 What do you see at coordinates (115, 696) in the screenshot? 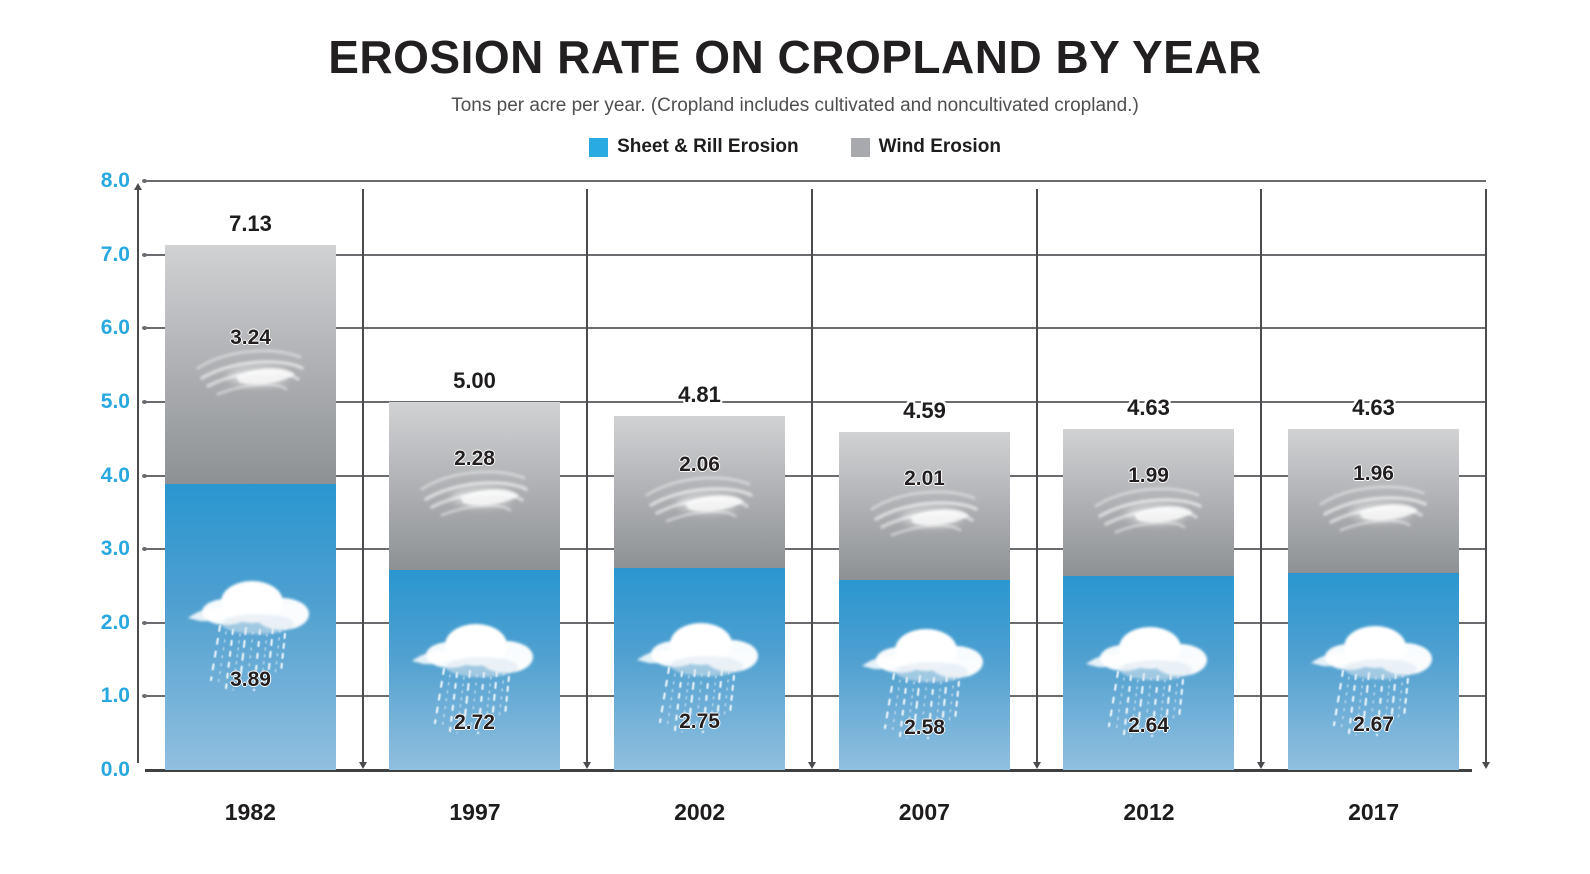
I see `y-axis-tick-1.0: 1.0` at bounding box center [115, 696].